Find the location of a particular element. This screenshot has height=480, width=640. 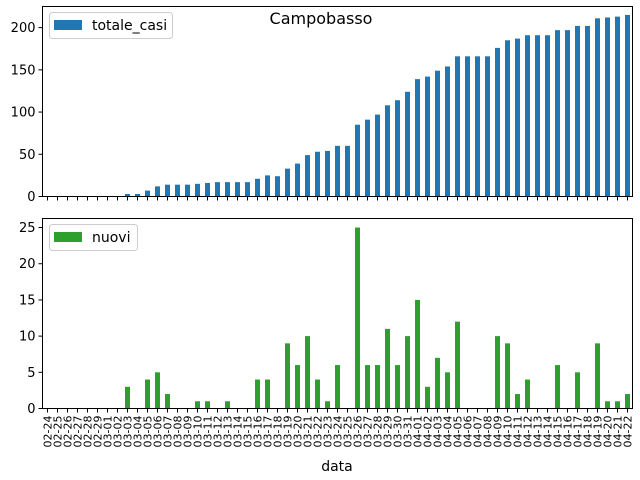

x-tick-label: 03-25 is located at coordinates (348, 432).